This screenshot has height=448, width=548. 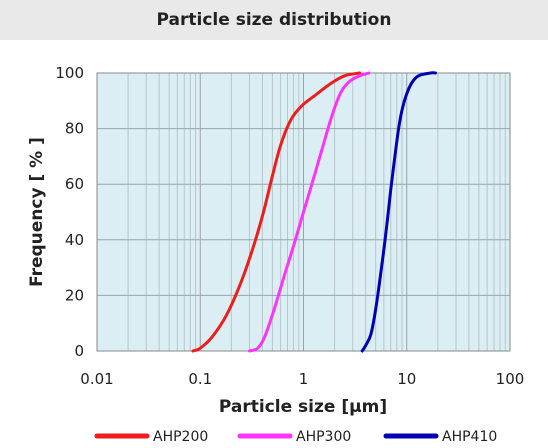 What do you see at coordinates (510, 379) in the screenshot?
I see `x-tick-label: 100` at bounding box center [510, 379].